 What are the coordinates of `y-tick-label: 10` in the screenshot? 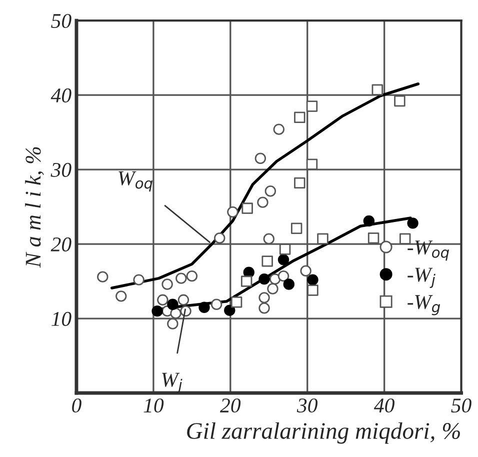 It's located at (62, 319).